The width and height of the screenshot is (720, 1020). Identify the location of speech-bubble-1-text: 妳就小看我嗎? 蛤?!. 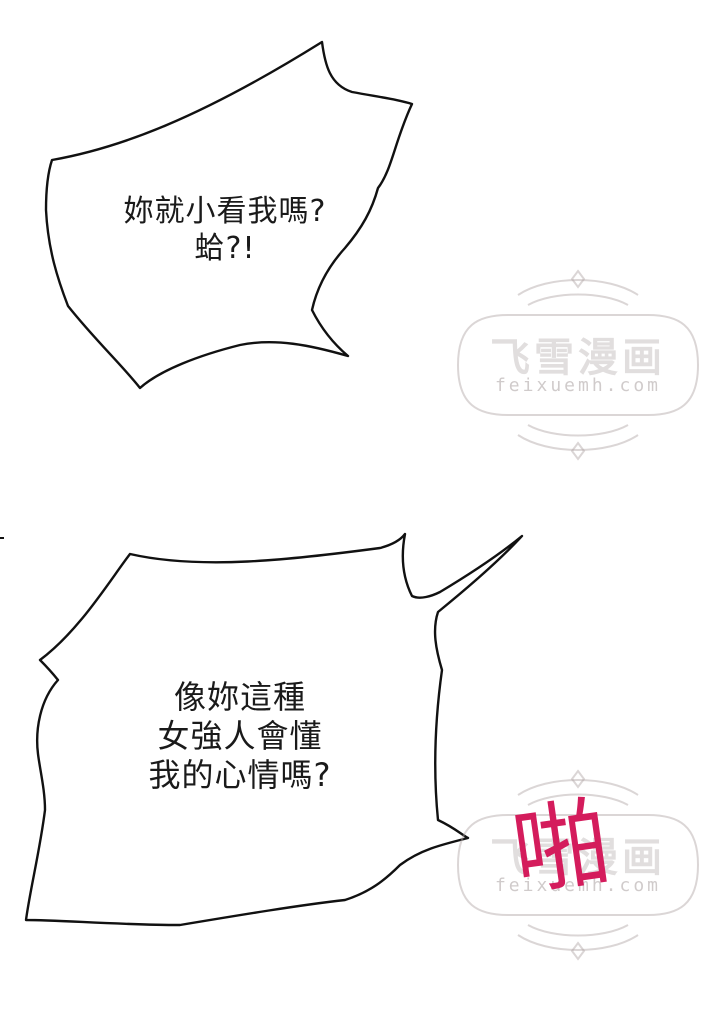
(225, 230).